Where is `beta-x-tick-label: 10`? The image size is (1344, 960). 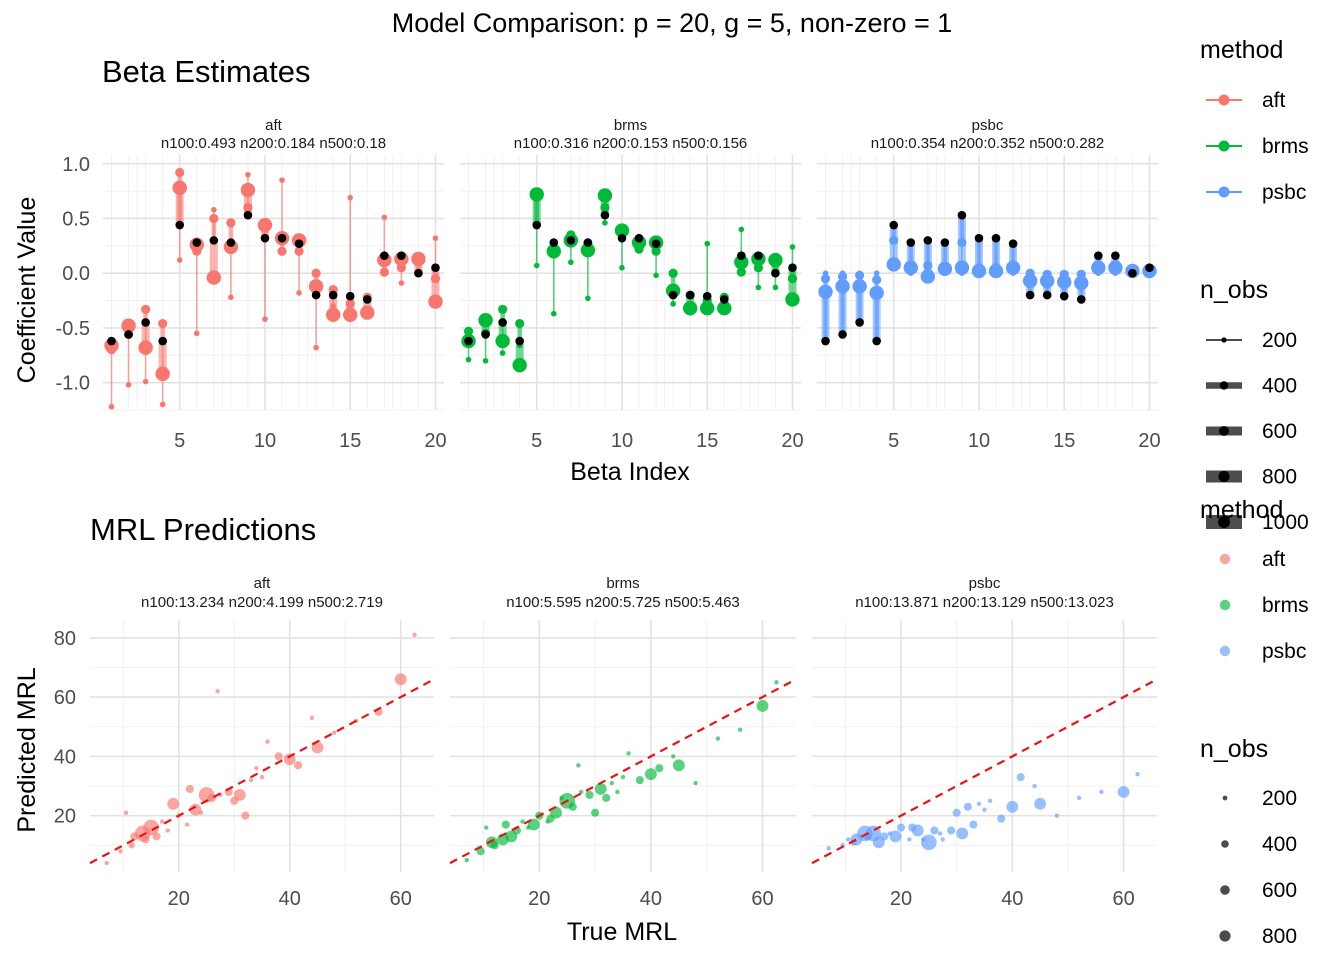
beta-x-tick-label: 10 is located at coordinates (979, 441).